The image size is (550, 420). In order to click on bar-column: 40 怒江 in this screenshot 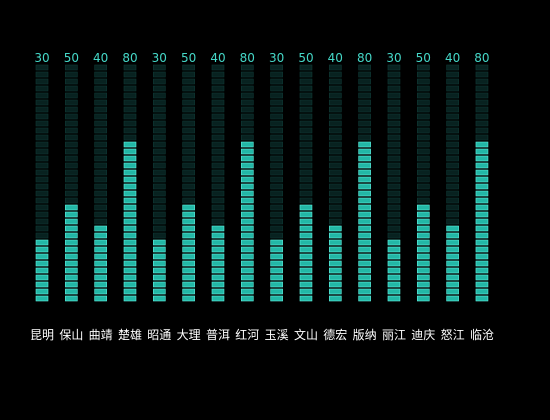, I will do `click(453, 196)`.